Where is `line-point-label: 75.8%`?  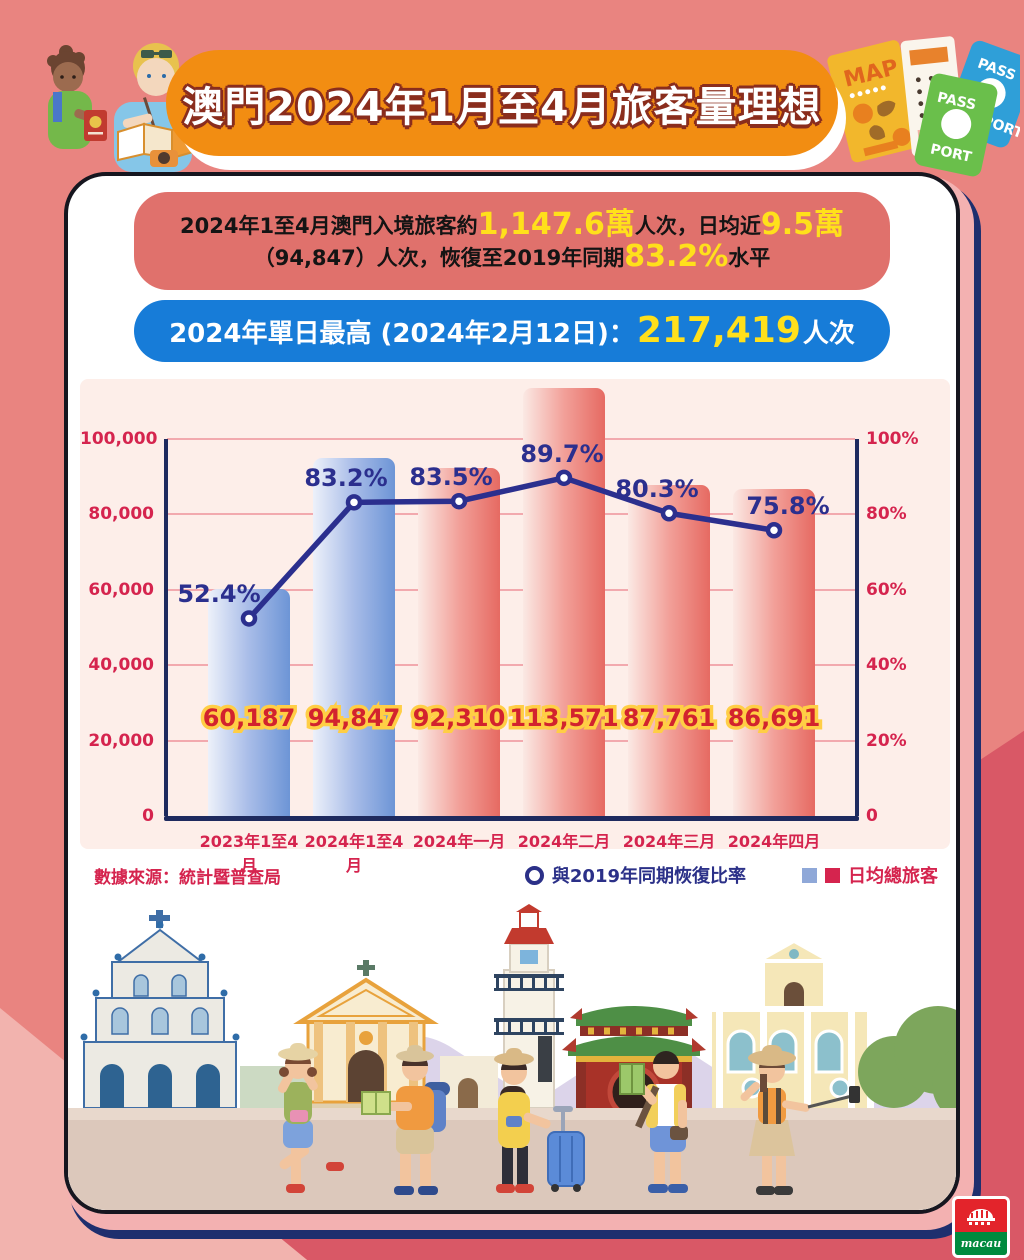 line-point-label: 75.8% is located at coordinates (788, 506).